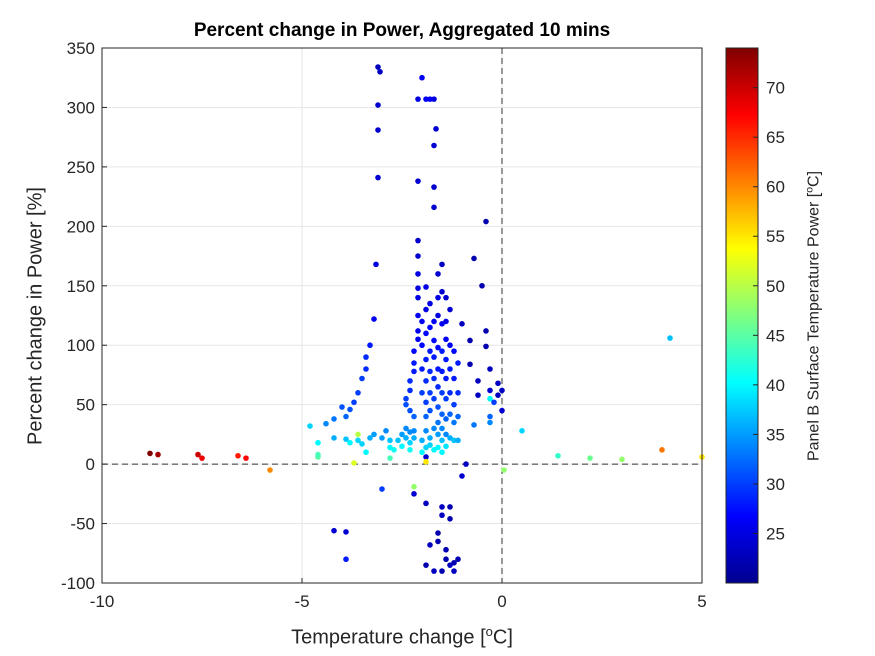 The image size is (875, 656). I want to click on colorbar-tick-label: 35, so click(775, 434).